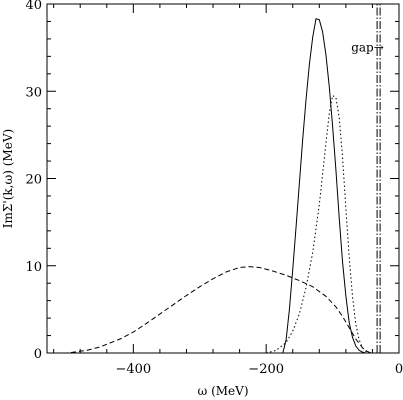 Image resolution: width=403 pixels, height=400 pixels. What do you see at coordinates (222, 391) in the screenshot?
I see `x-axis-title: ω (MeV)` at bounding box center [222, 391].